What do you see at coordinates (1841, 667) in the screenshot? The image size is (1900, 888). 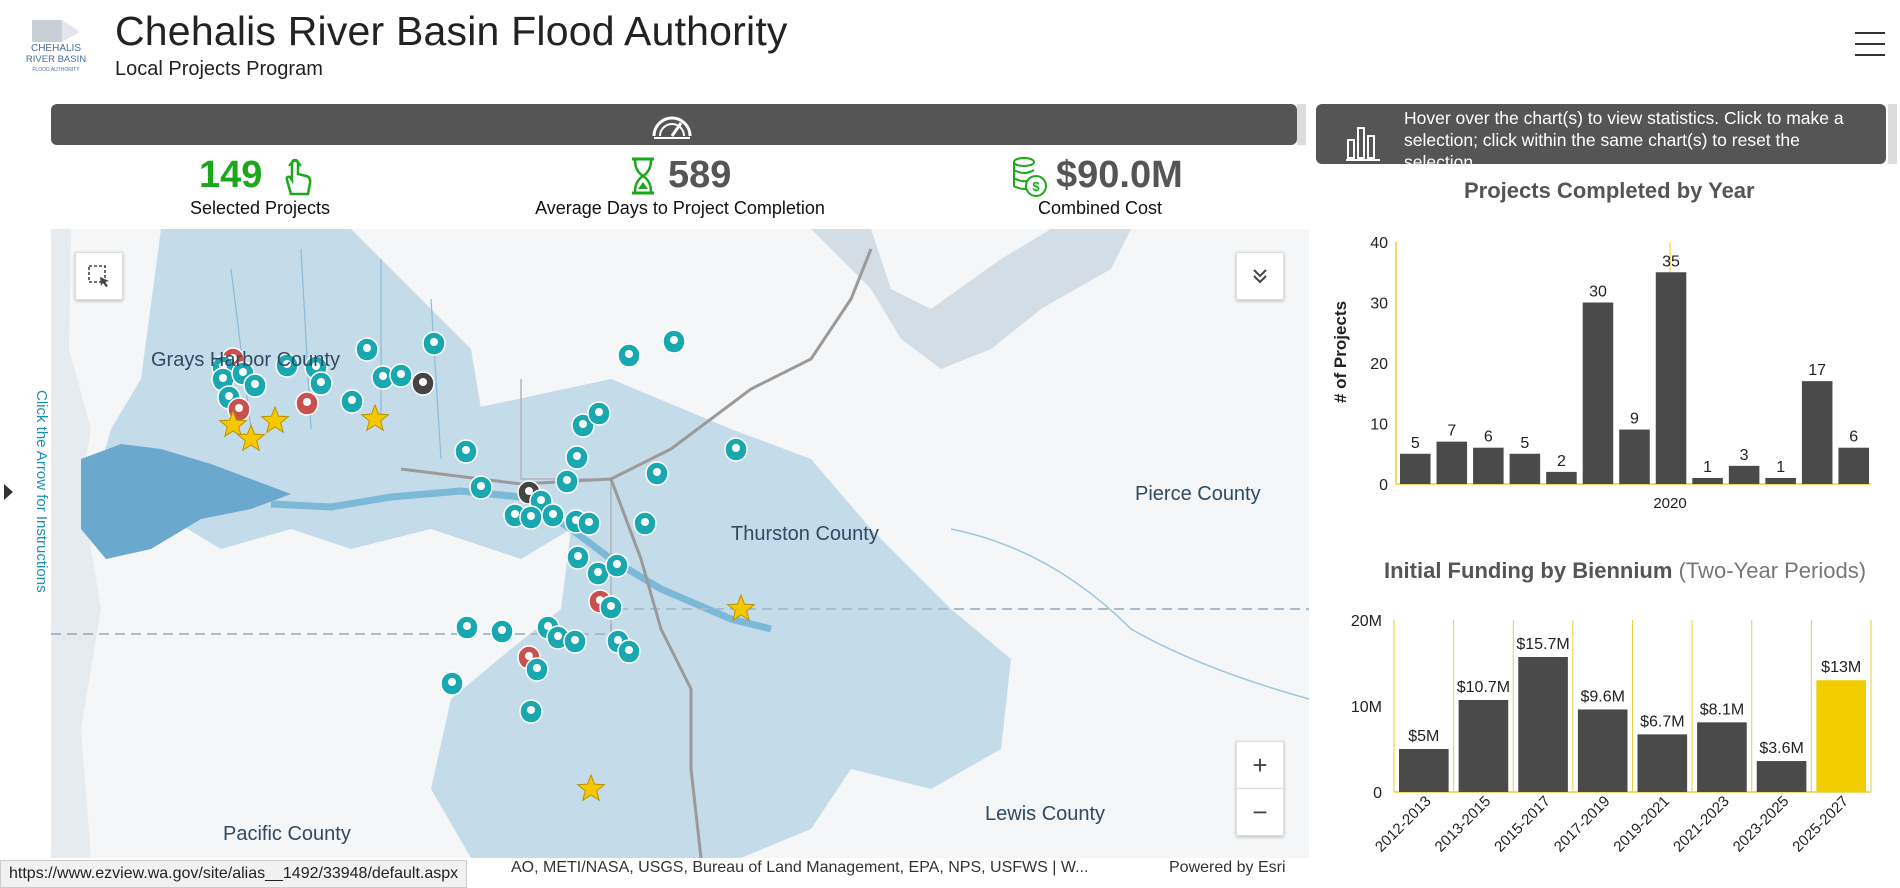 I see `chart2-data-label: $13M` at bounding box center [1841, 667].